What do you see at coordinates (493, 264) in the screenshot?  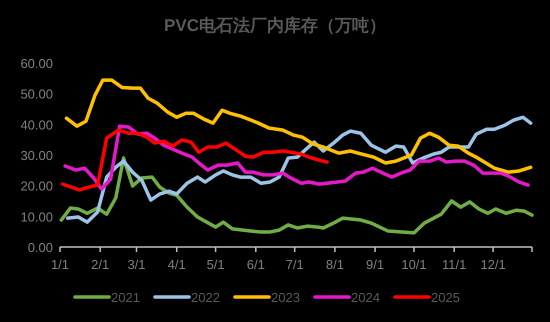 I see `x-tick-label: 12/1` at bounding box center [493, 264].